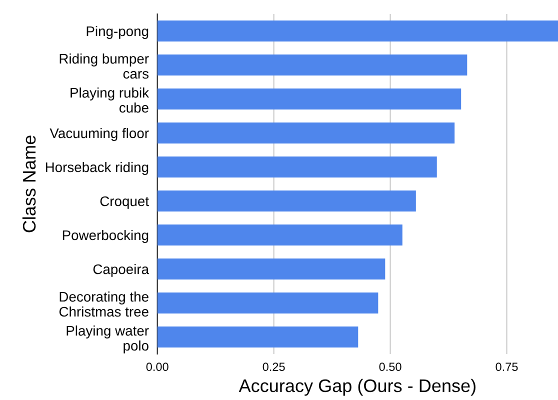 The width and height of the screenshot is (558, 400). I want to click on y-tick-label: Capoeira, so click(121, 270).